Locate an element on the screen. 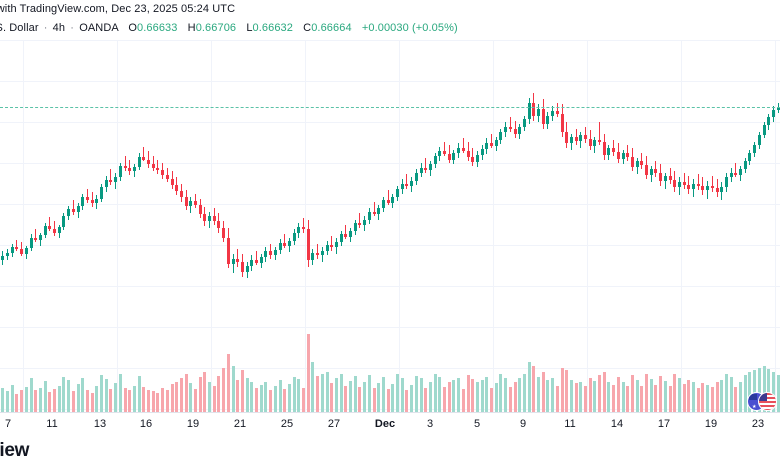 Image resolution: width=780 pixels, height=470 pixels. price-change: +0.00030 (+0.05%) is located at coordinates (409, 28).